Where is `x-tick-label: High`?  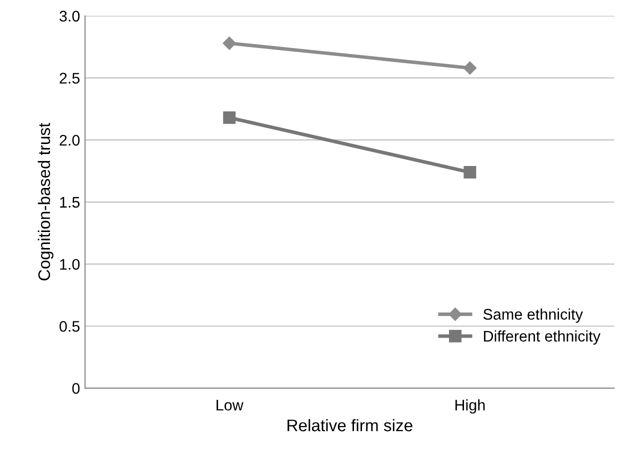 x-tick-label: High is located at coordinates (470, 406).